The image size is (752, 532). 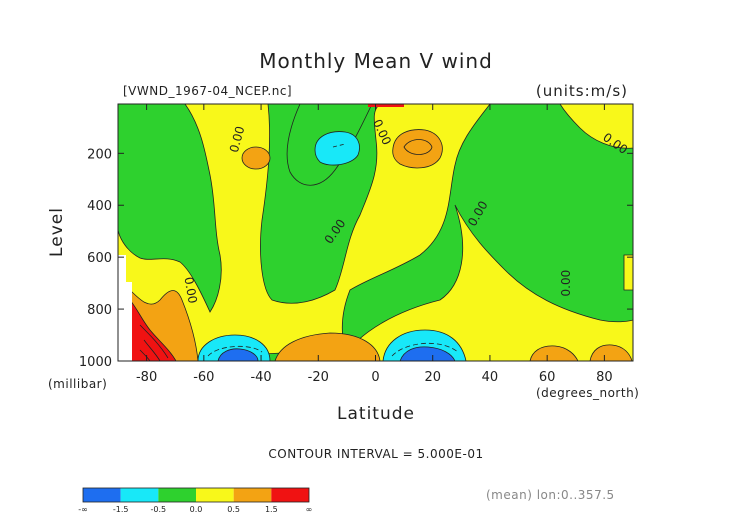 I want to click on x-tick-label: -80, so click(x=146, y=377).